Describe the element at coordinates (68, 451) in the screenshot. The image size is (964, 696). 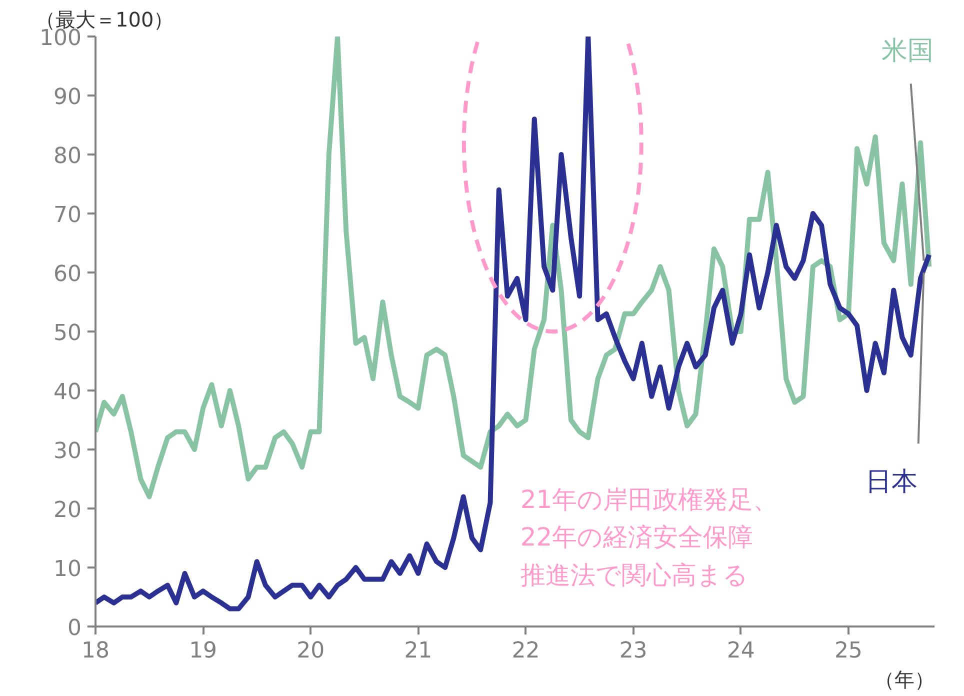
I see `y-tick-label: 30` at that location.